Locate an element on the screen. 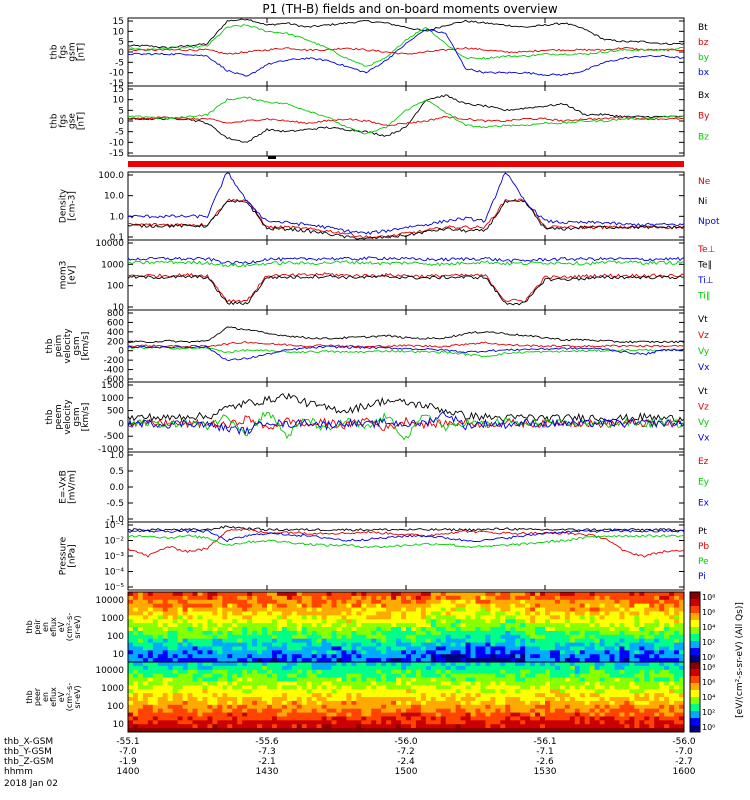  panel-ylabel: thbpeimvelocitygsm[km/s] is located at coordinates (68, 346).